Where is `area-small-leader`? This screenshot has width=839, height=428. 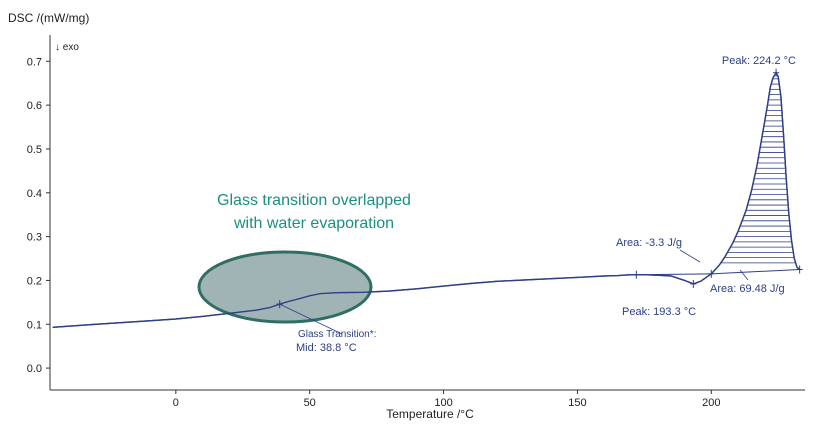
area-small-leader is located at coordinates (690, 256).